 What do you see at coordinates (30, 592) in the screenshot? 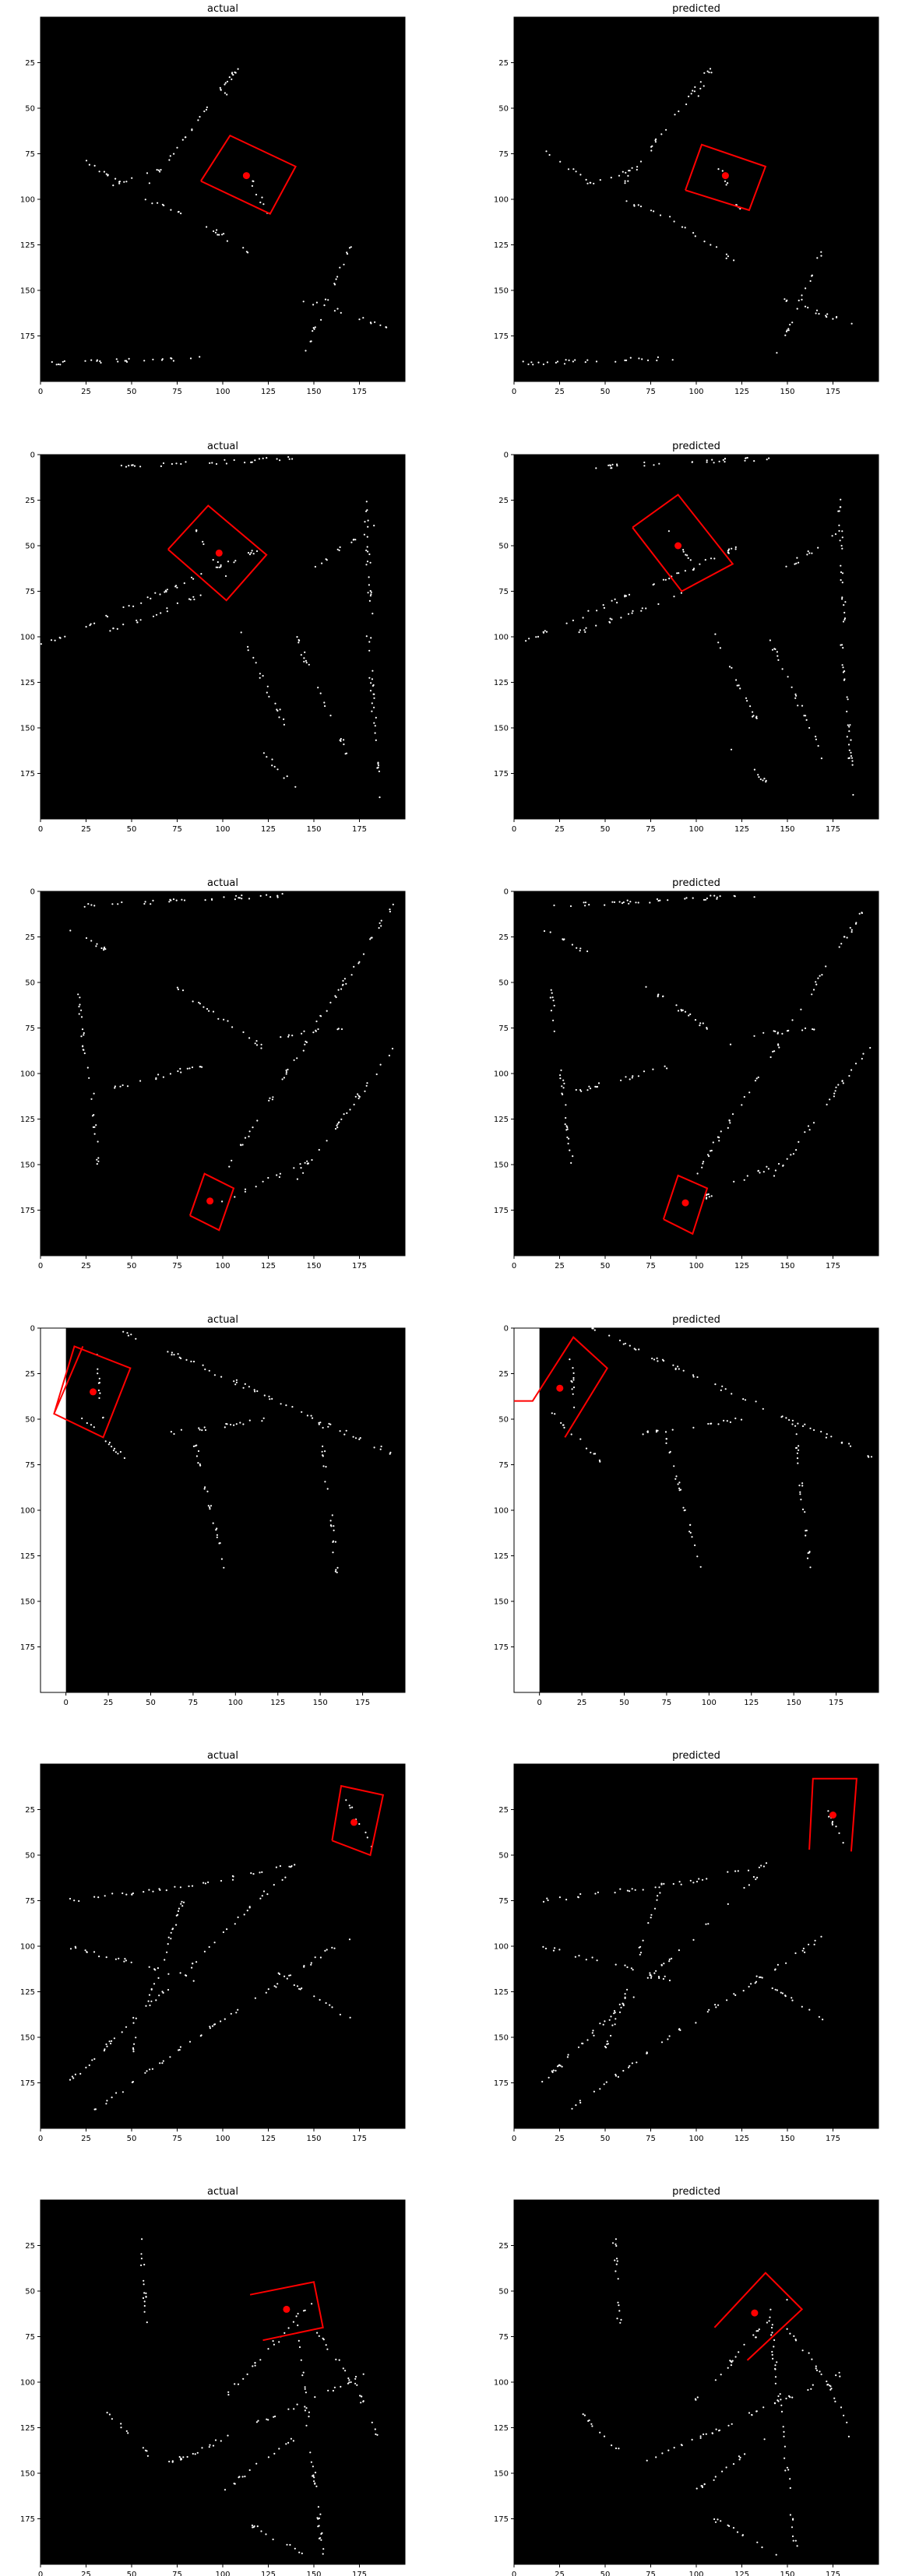
I see `y-tick-label: 75` at bounding box center [30, 592].